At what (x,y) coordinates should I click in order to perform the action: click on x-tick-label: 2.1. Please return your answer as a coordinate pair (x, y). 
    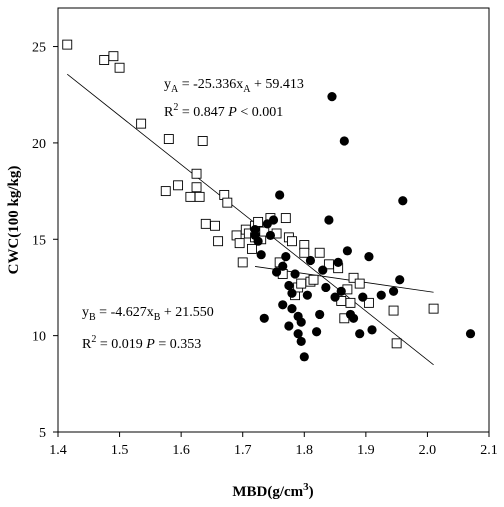
    Looking at the image, I should click on (489, 450).